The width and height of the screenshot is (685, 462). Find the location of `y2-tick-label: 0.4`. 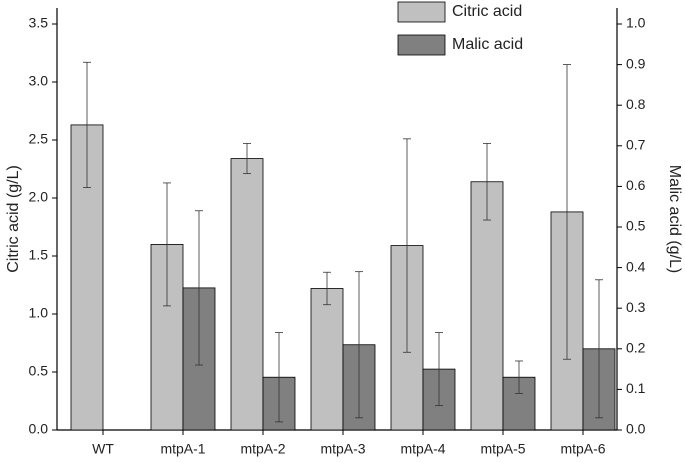

y2-tick-label: 0.4 is located at coordinates (636, 266).